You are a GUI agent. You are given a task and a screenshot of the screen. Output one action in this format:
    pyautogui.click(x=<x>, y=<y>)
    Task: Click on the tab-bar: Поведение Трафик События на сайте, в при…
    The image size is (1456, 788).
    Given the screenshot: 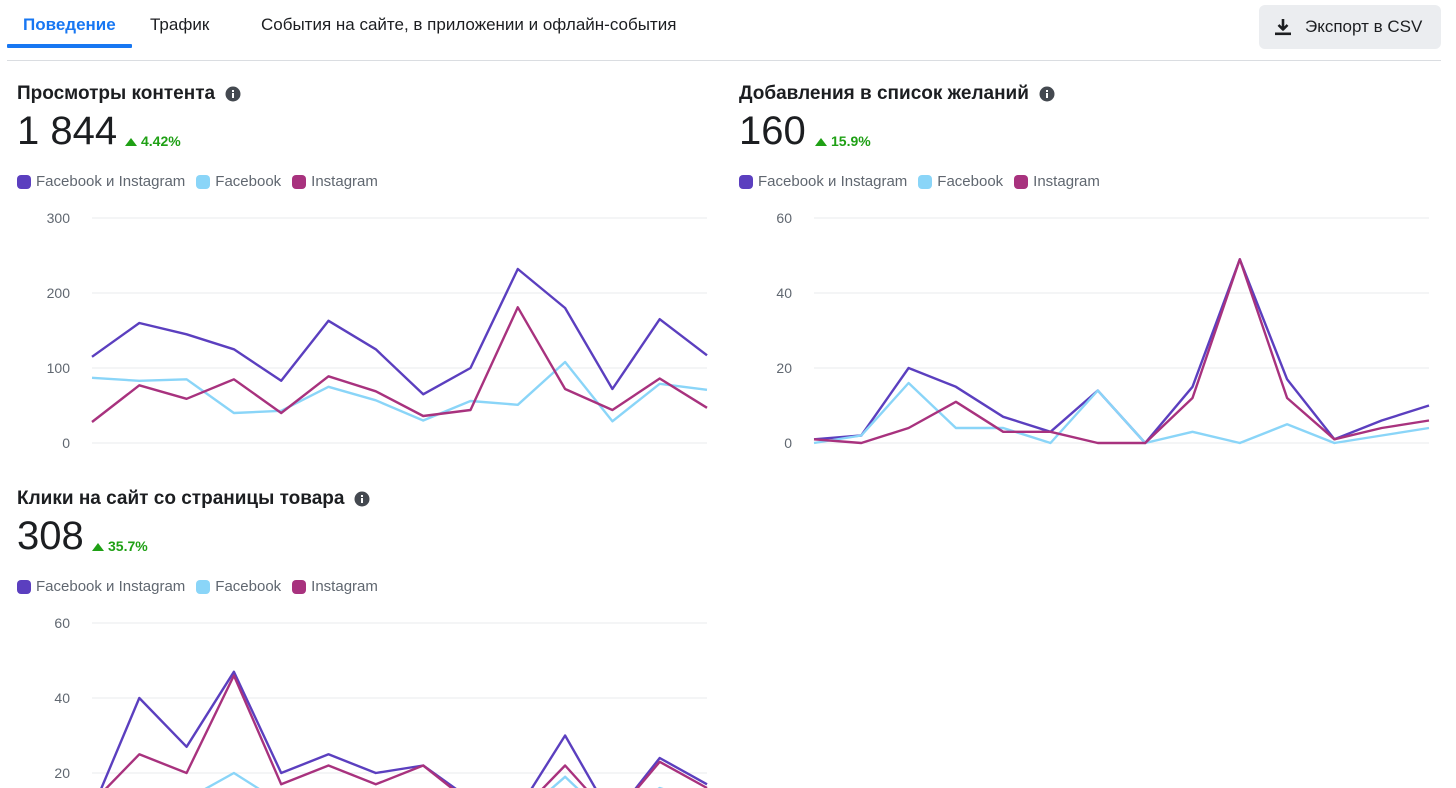 What is the action you would take?
    pyautogui.click(x=728, y=30)
    